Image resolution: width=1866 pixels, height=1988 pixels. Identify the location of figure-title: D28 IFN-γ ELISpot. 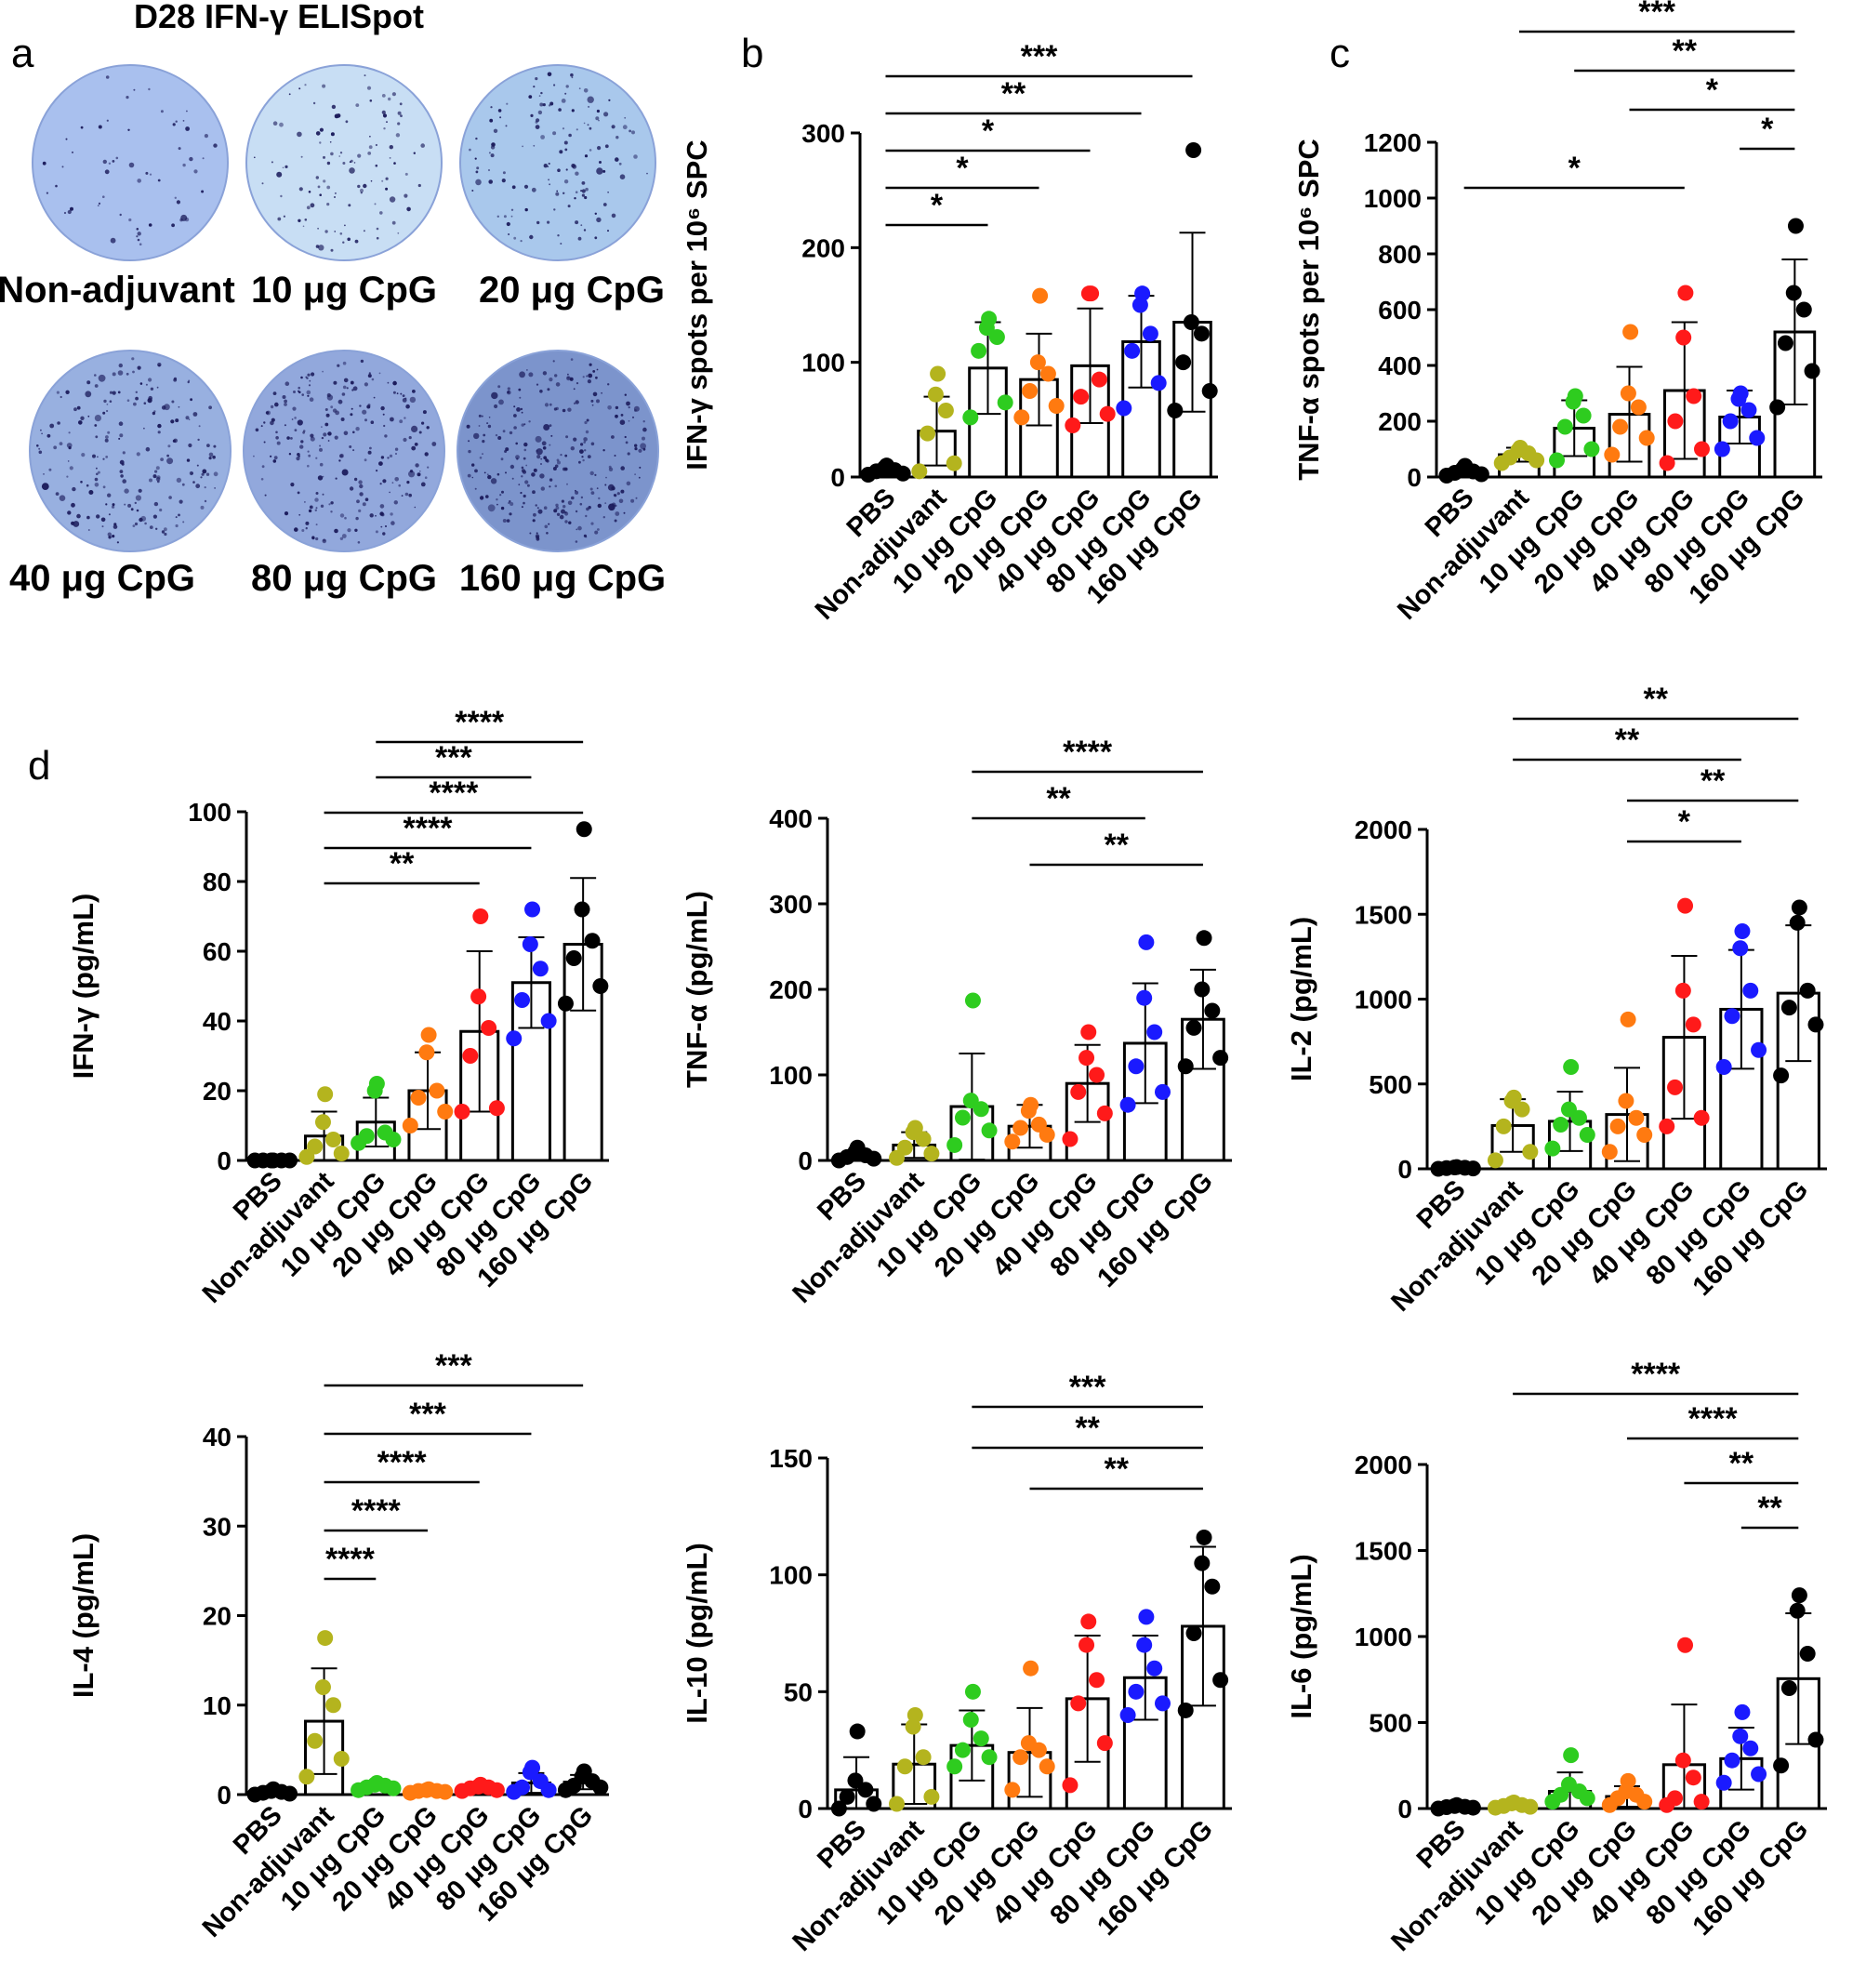
(279, 17).